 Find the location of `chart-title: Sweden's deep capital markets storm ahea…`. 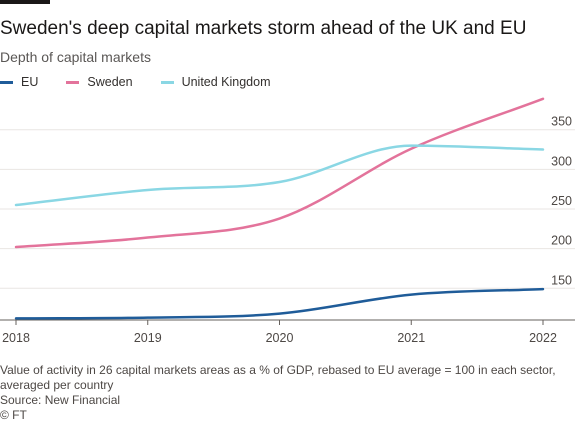

chart-title: Sweden's deep capital markets storm ahea… is located at coordinates (263, 28).